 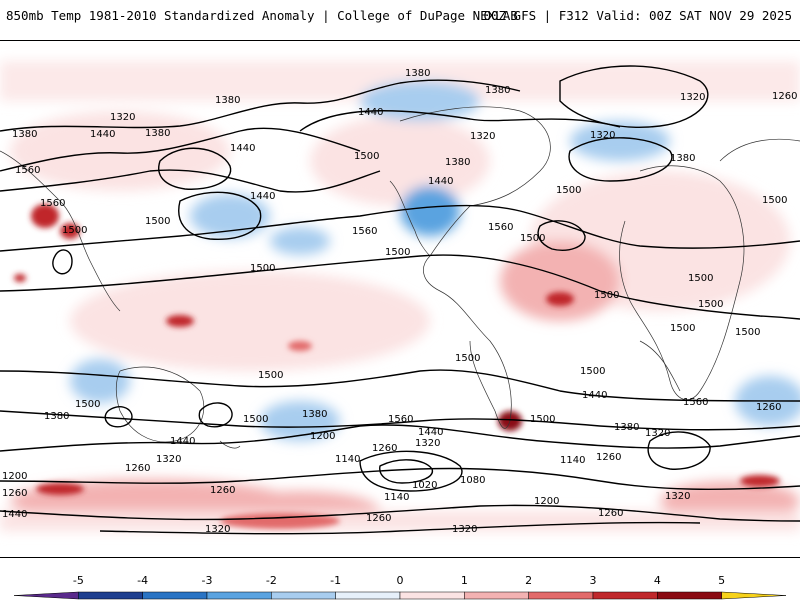 I want to click on colorbar-tick-label: -5, so click(x=78, y=580).